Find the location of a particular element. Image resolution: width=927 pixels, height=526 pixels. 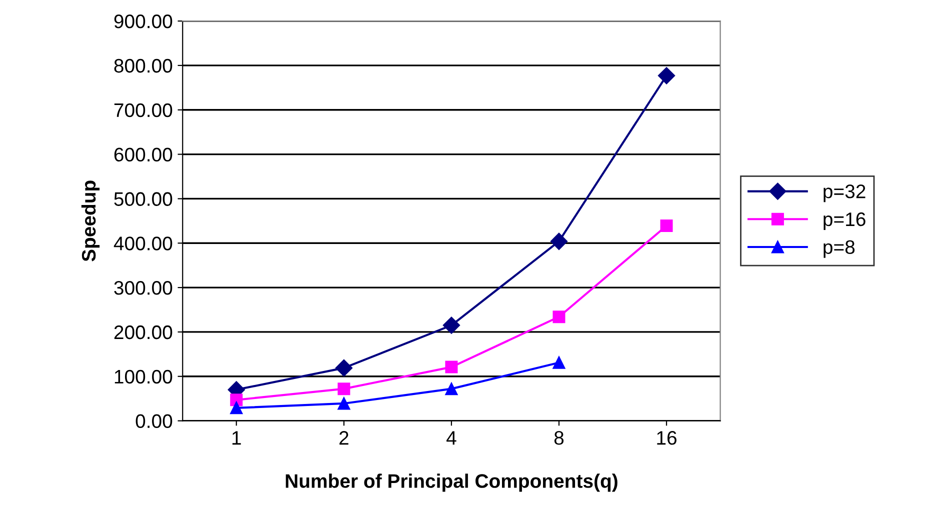

x-tick-label: 16 is located at coordinates (666, 438).